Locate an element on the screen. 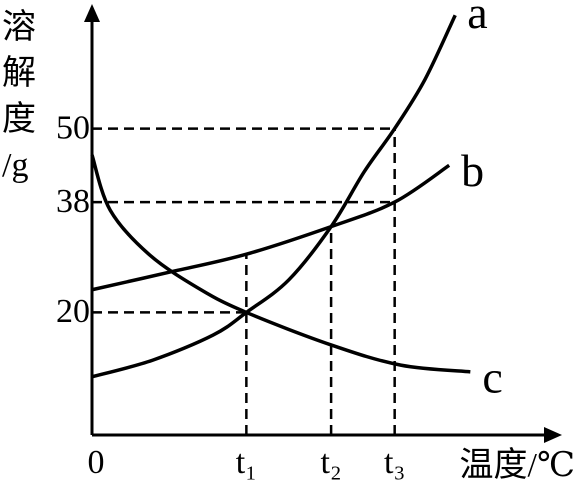 This screenshot has height=490, width=575. y-axis-label: 解 is located at coordinates (19, 73).